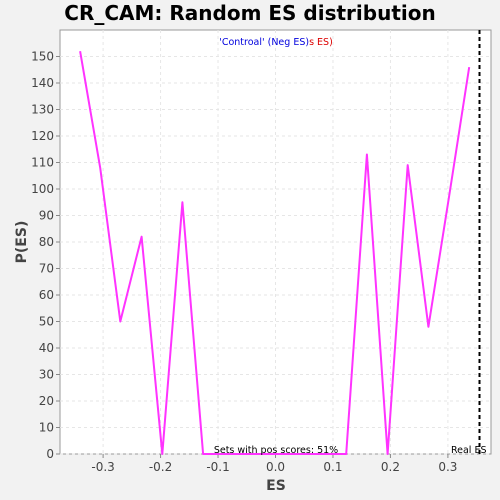  Describe the element at coordinates (46, 295) in the screenshot. I see `y-tick-label: 60` at that location.